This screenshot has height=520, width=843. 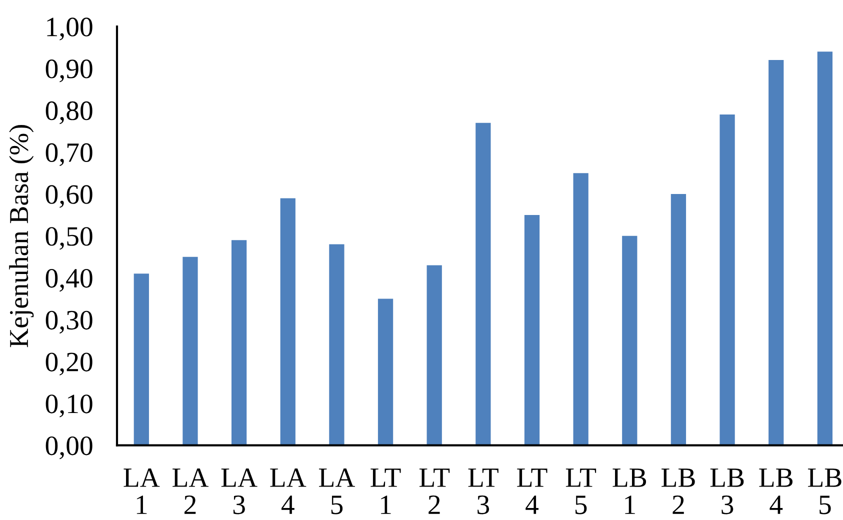 I want to click on x-tick-label: LA 2, so click(x=190, y=491).